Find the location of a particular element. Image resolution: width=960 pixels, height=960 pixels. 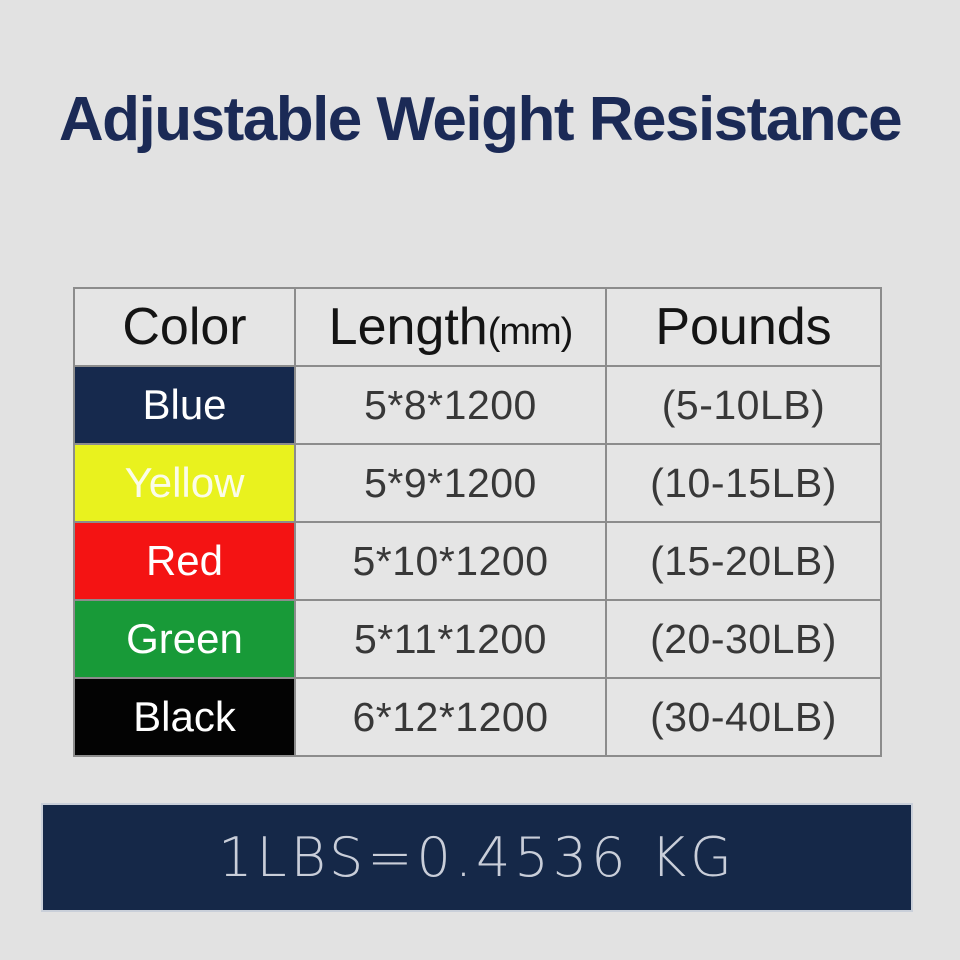

table-header-row: Color Length(mm) Pounds is located at coordinates (477, 327).